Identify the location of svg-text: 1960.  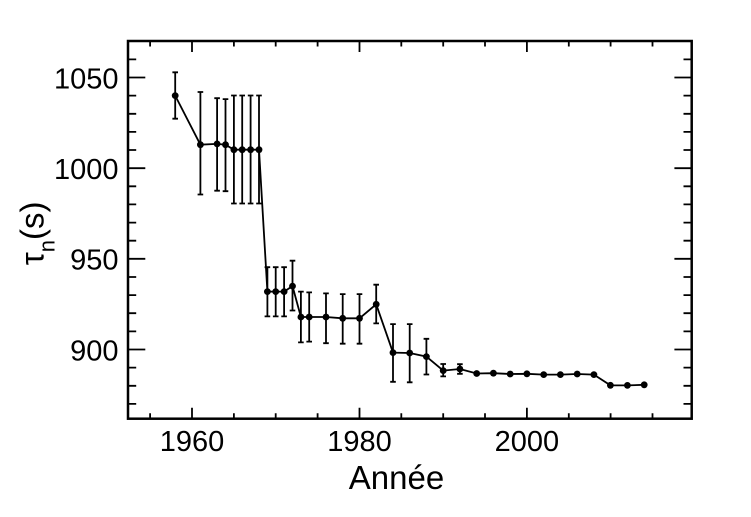
(192, 442).